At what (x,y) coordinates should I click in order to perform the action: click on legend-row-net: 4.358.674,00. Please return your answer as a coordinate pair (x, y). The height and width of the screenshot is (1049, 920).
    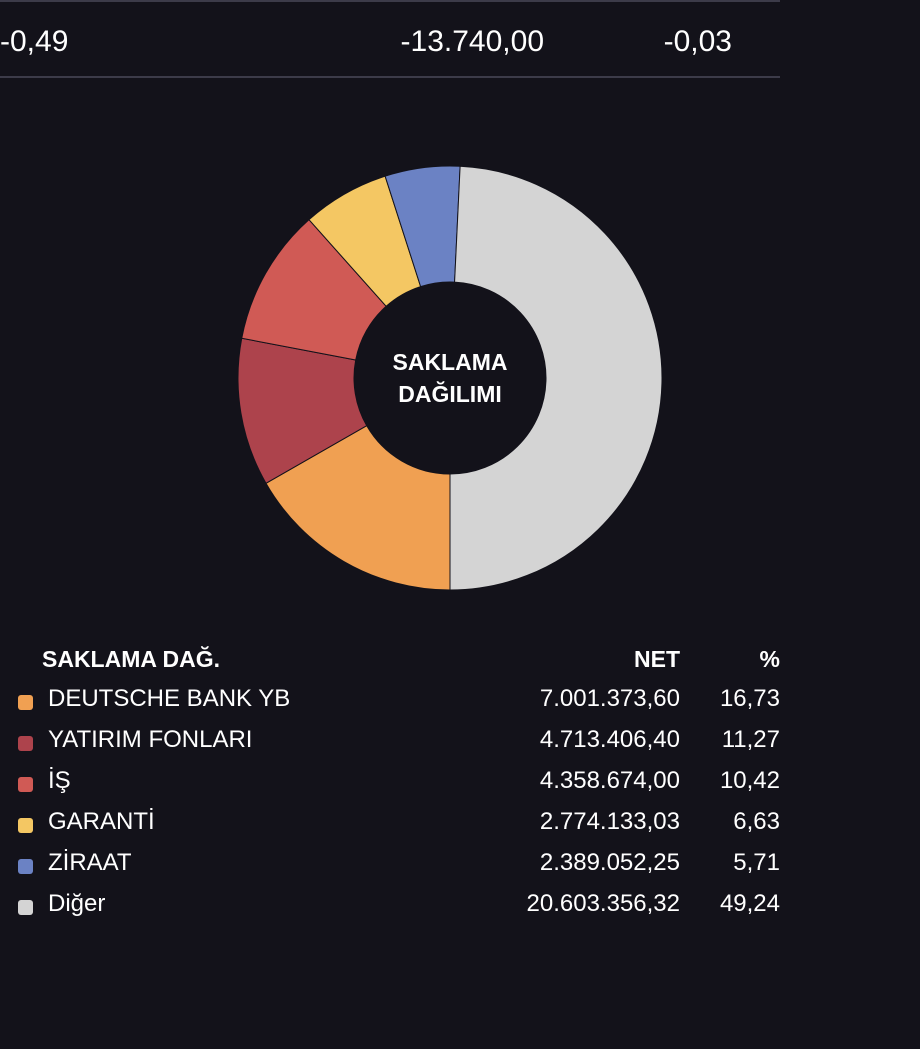
    Looking at the image, I should click on (609, 780).